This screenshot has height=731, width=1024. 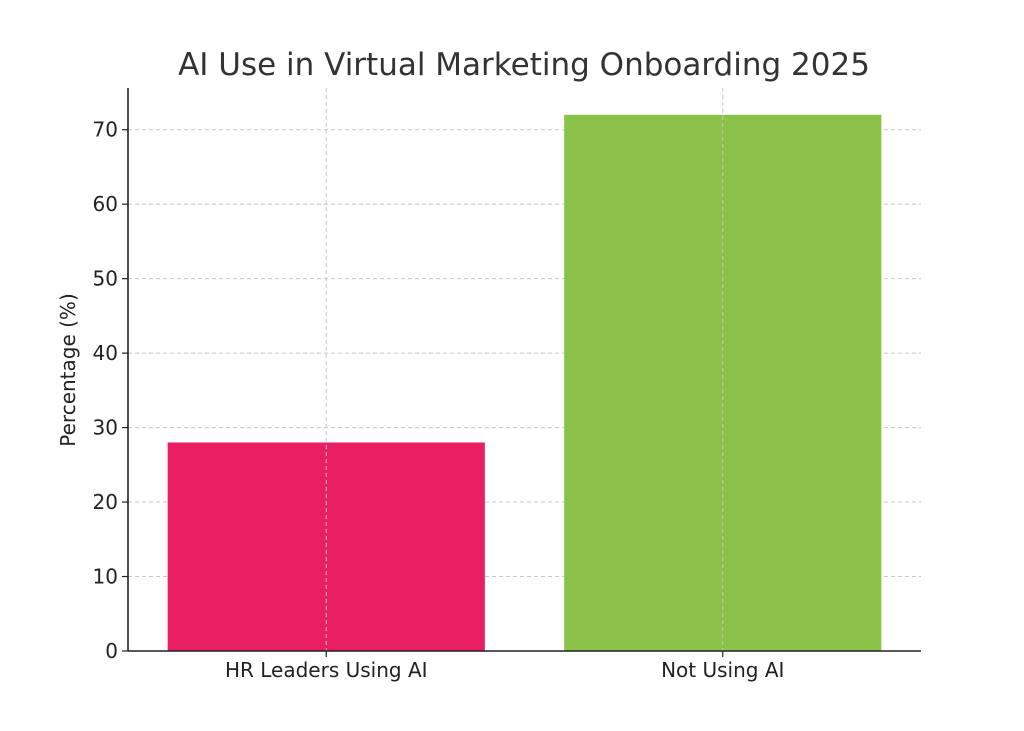 I want to click on y-tick-label: 20, so click(x=105, y=502).